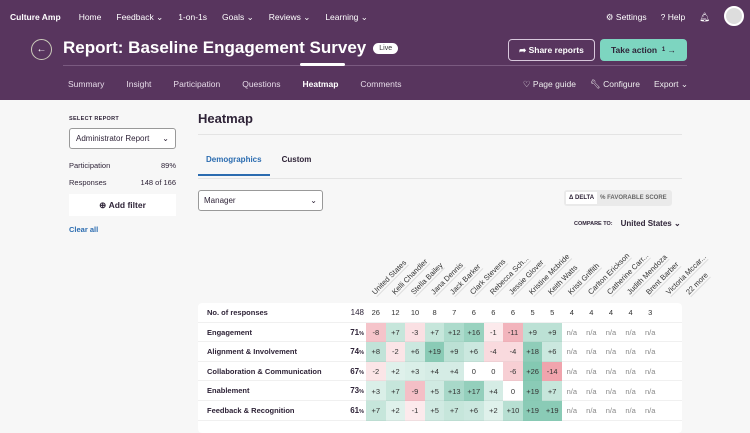 Image resolution: width=750 pixels, height=433 pixels. What do you see at coordinates (122, 138) in the screenshot?
I see `report-select: Administrator Report ⌄` at bounding box center [122, 138].